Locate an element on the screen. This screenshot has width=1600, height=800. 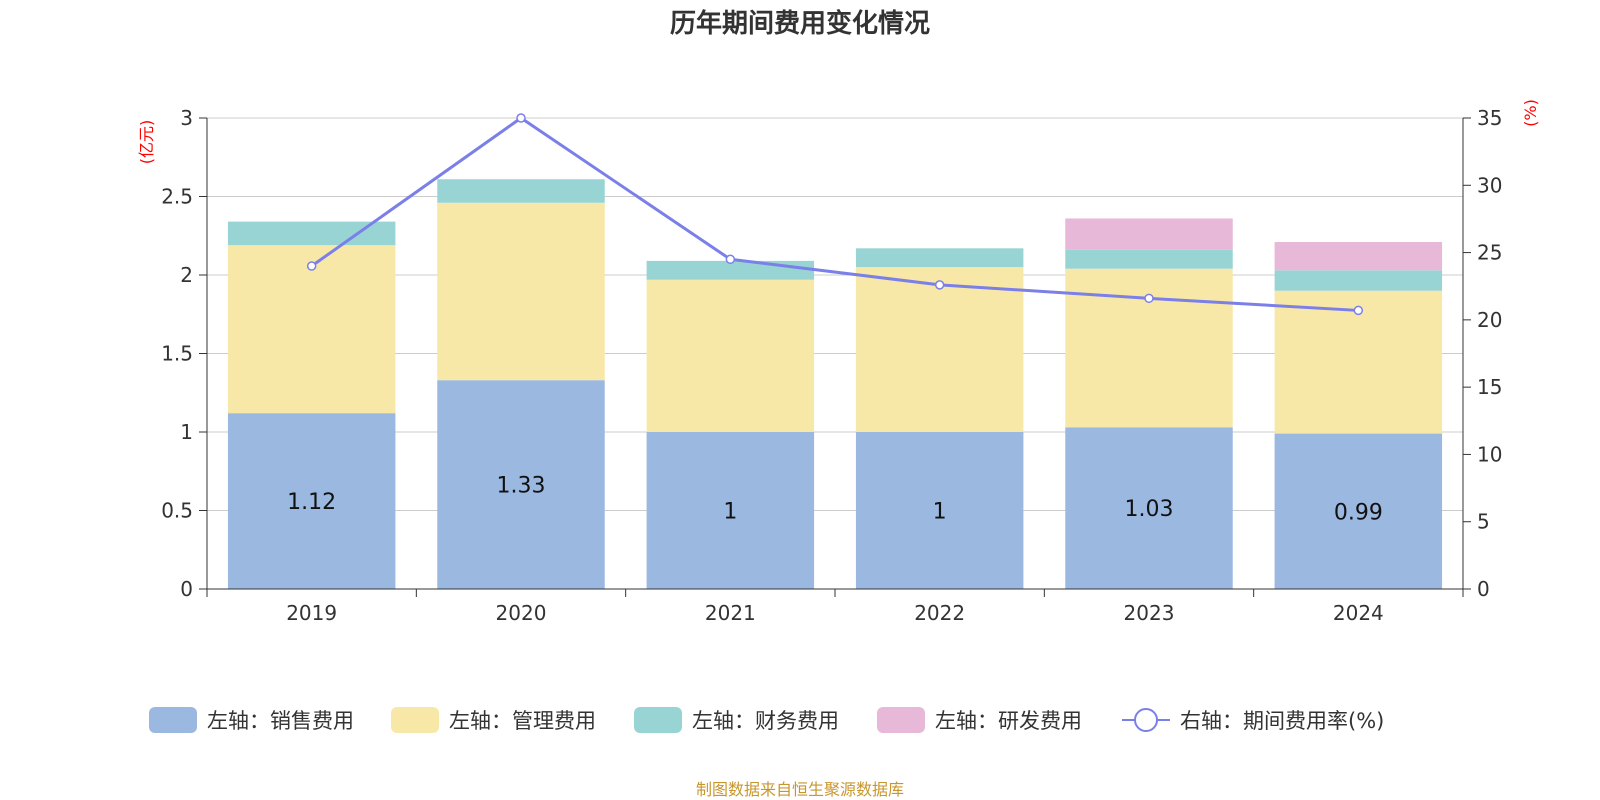
data-label: 1.12 is located at coordinates (311, 502).